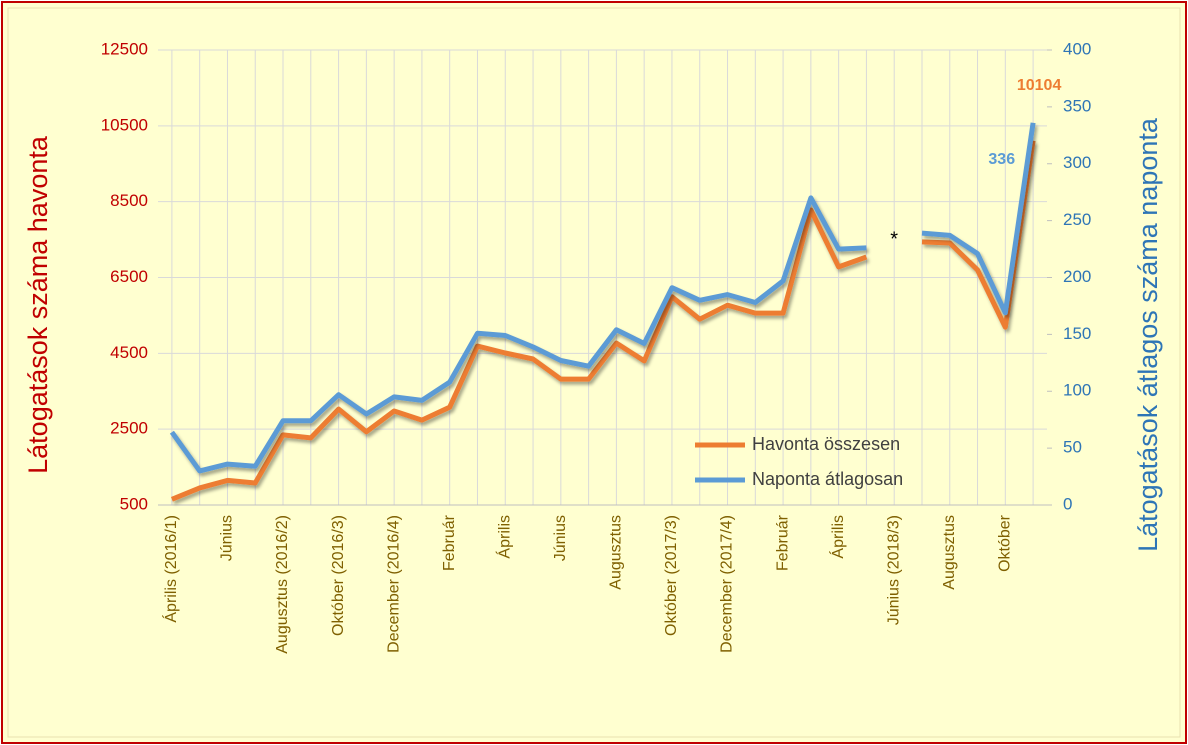  What do you see at coordinates (129, 428) in the screenshot?
I see `y-tick-label: 2500` at bounding box center [129, 428].